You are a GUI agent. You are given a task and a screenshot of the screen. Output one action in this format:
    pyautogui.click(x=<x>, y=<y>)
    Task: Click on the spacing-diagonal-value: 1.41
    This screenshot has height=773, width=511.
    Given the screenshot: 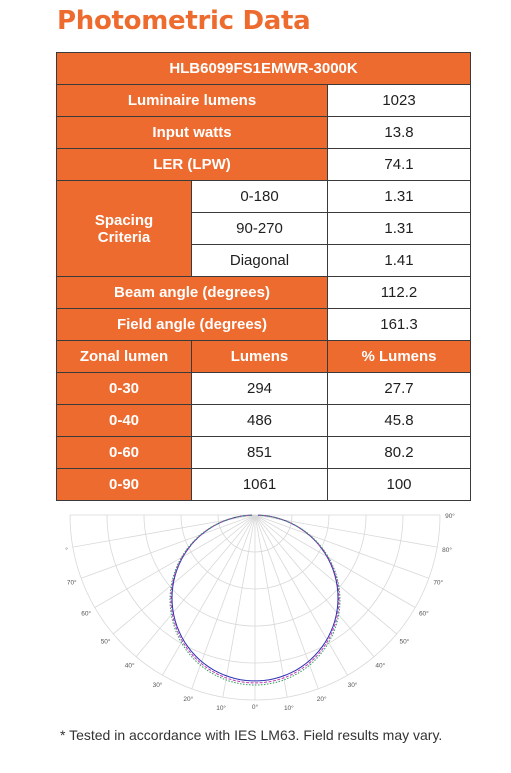 What is the action you would take?
    pyautogui.click(x=399, y=260)
    